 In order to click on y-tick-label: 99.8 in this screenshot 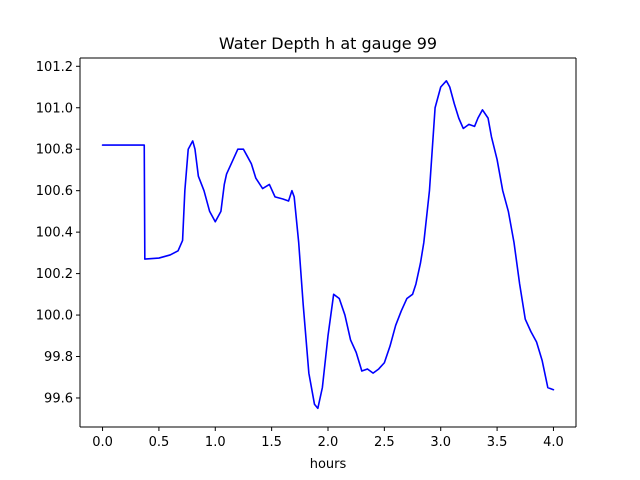, I will do `click(58, 357)`.